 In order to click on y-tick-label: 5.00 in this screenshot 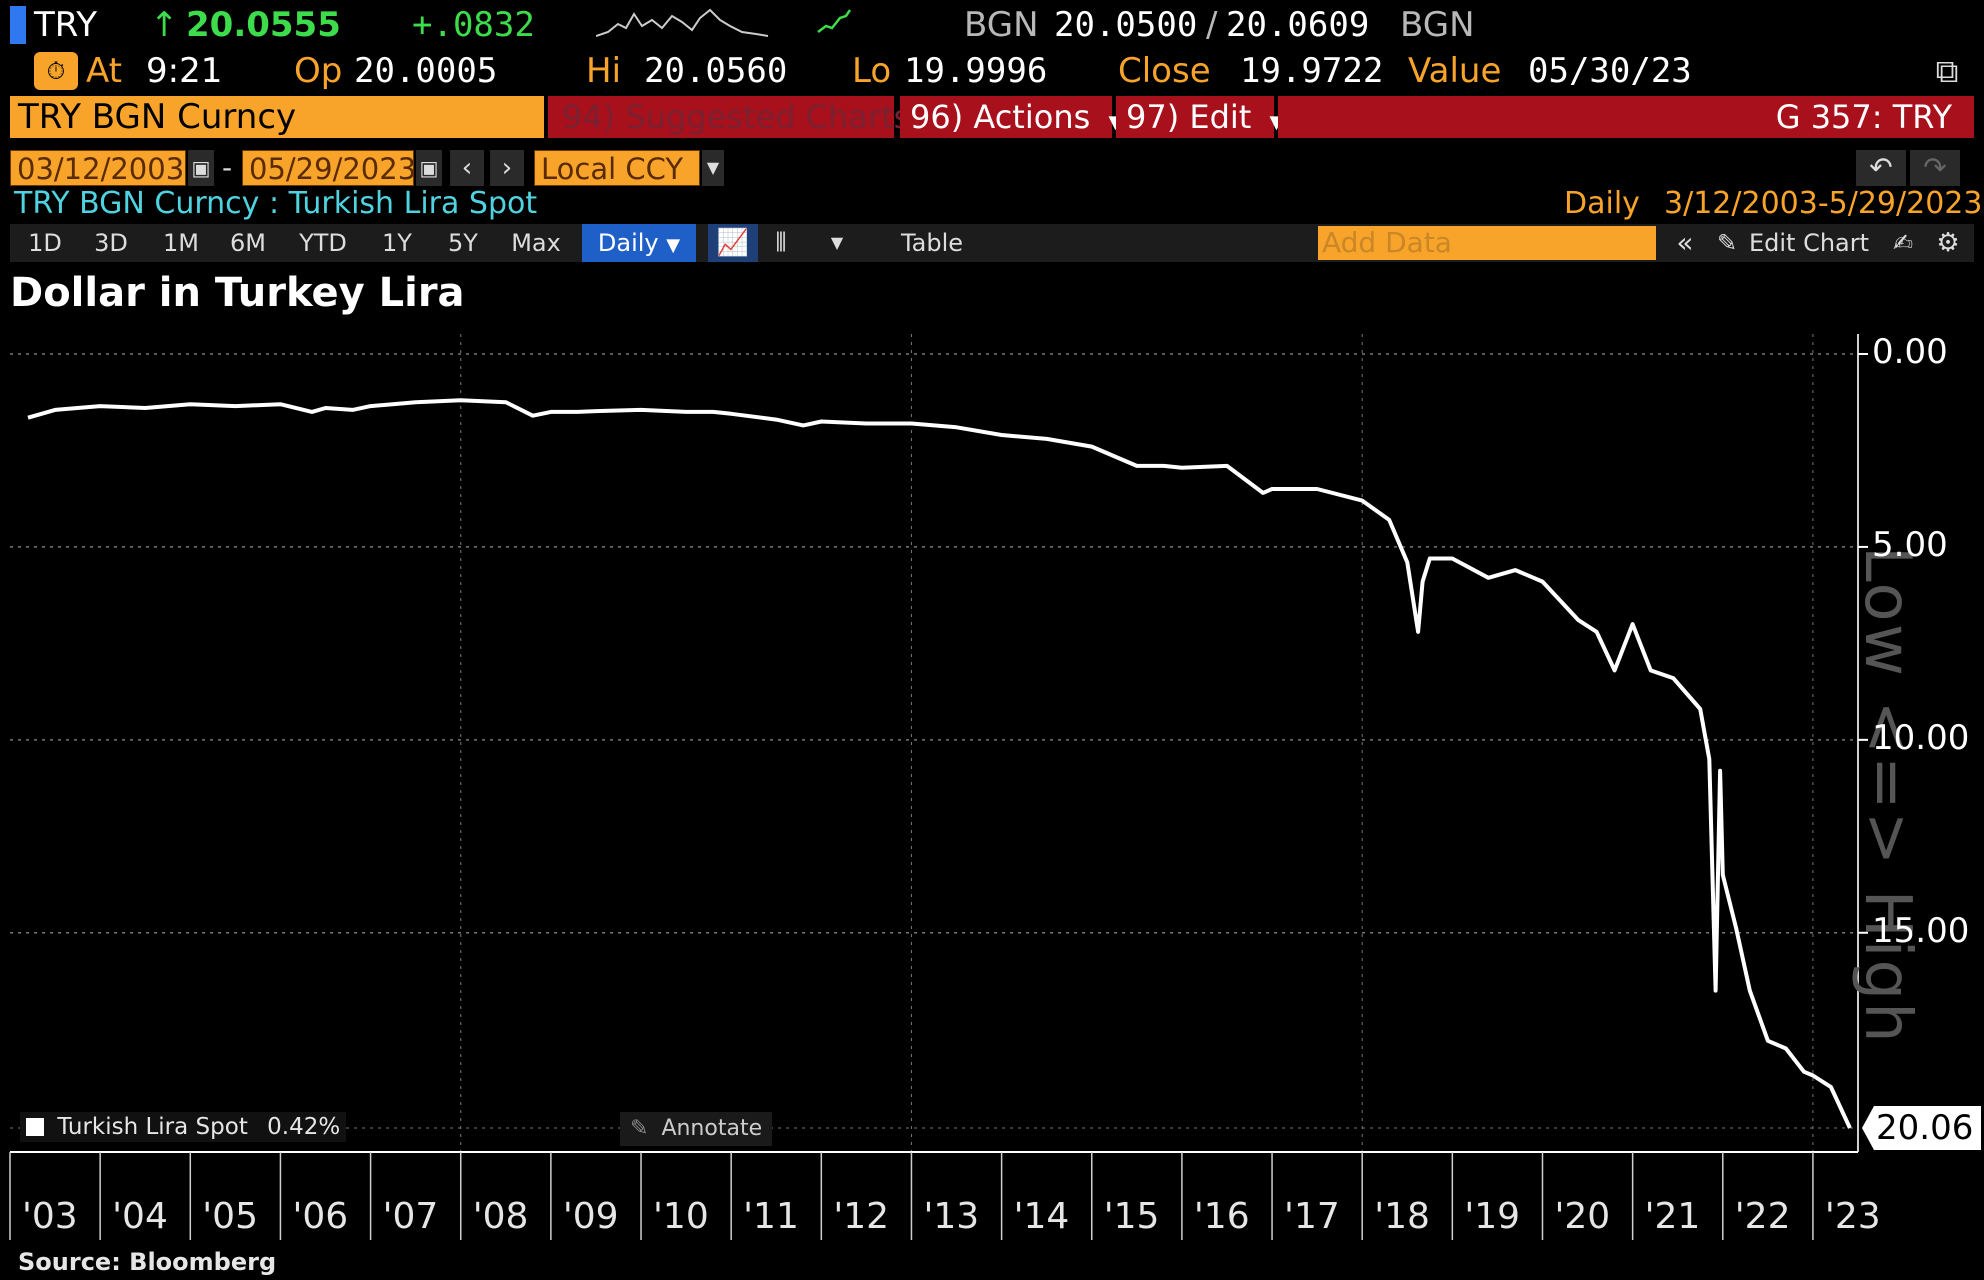, I will do `click(1910, 544)`.